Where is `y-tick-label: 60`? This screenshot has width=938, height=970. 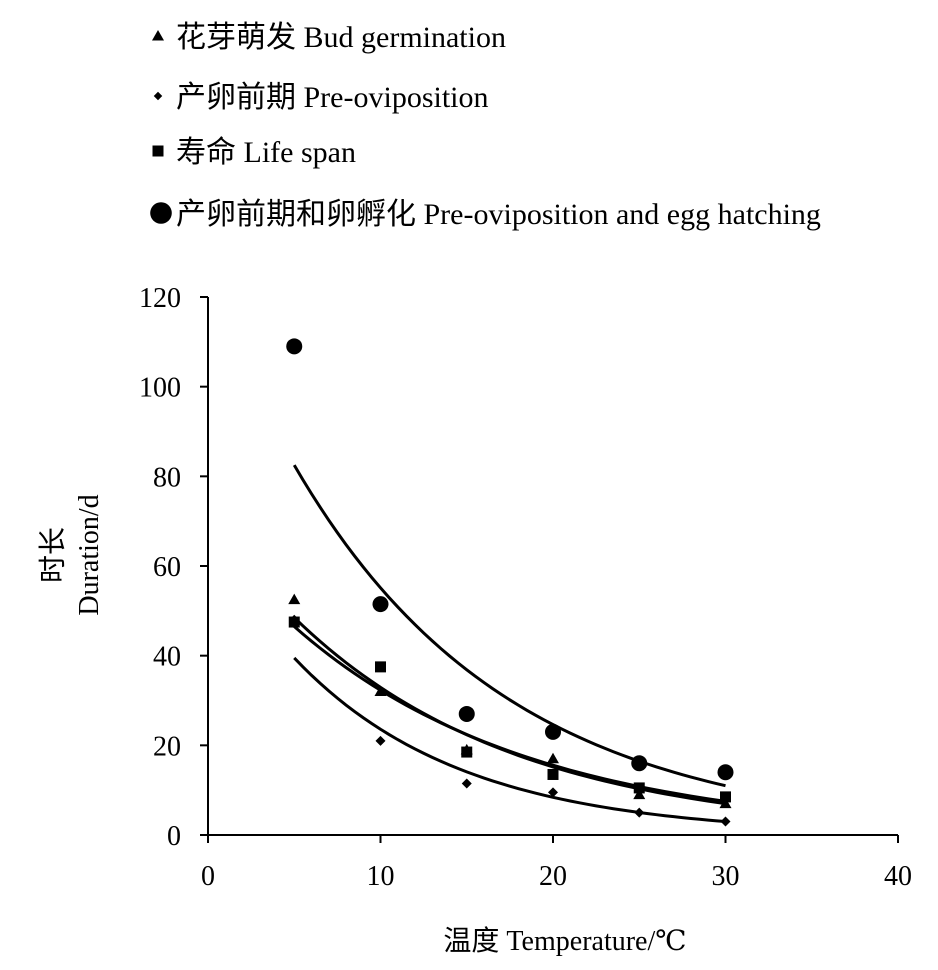 y-tick-label: 60 is located at coordinates (167, 567).